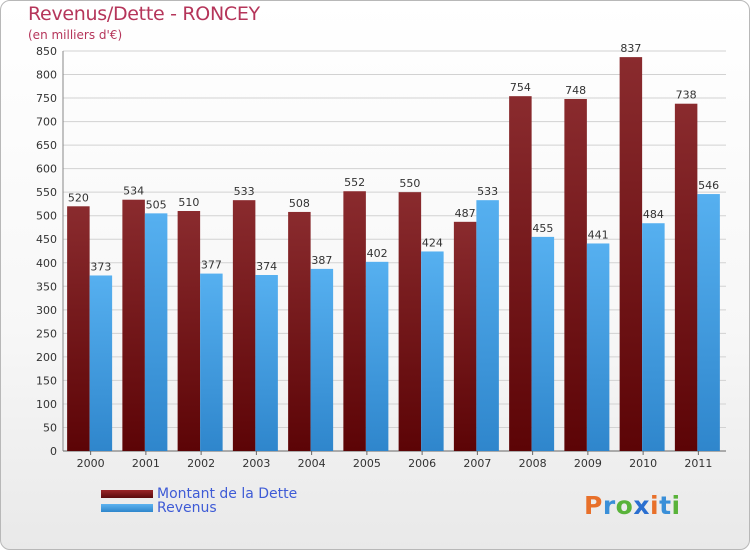 The height and width of the screenshot is (550, 750). What do you see at coordinates (46, 286) in the screenshot?
I see `y-tick-label: 350` at bounding box center [46, 286].